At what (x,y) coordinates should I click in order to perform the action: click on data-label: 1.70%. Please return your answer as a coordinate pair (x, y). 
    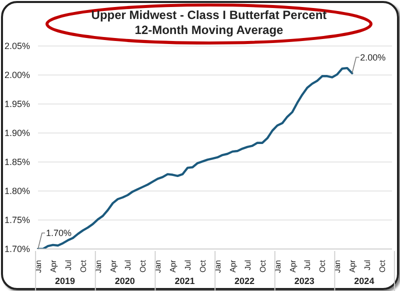
    Looking at the image, I should click on (59, 233).